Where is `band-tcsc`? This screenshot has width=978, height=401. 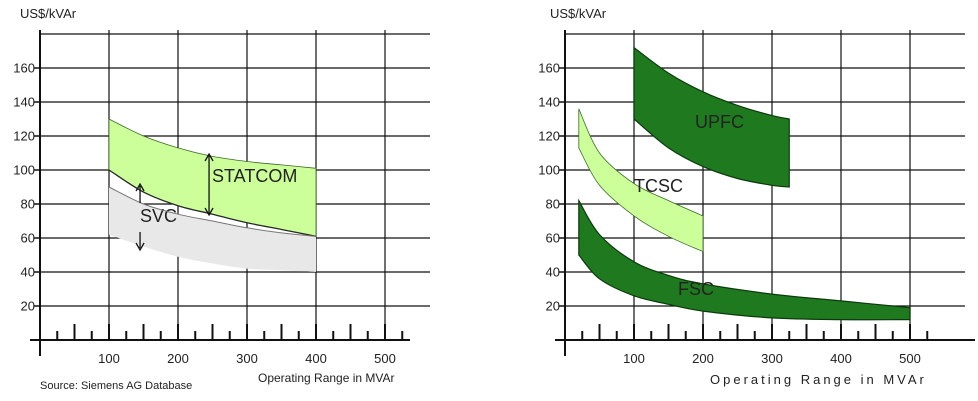 band-tcsc is located at coordinates (641, 180).